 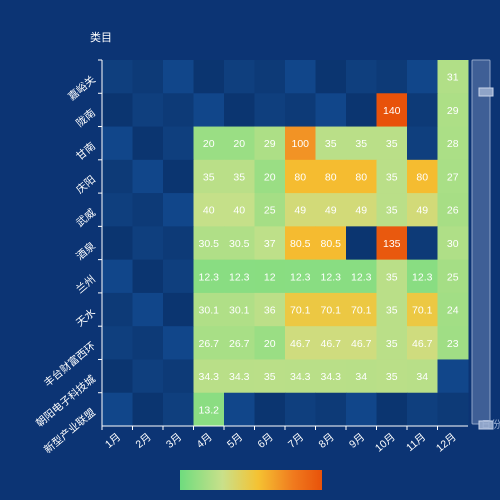 I want to click on datazoom-bottom-handle, so click(x=486, y=425).